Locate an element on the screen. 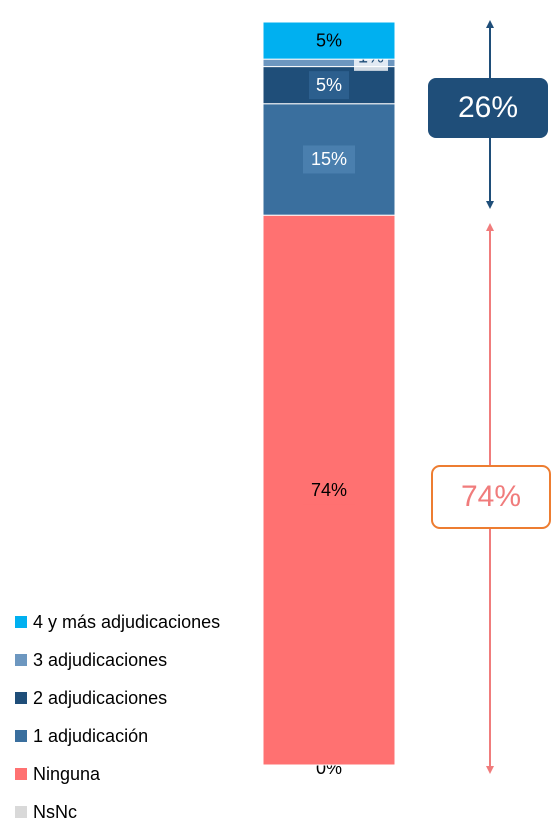 The width and height of the screenshot is (552, 824). legend-label: 2 adjudicaciones is located at coordinates (100, 698).